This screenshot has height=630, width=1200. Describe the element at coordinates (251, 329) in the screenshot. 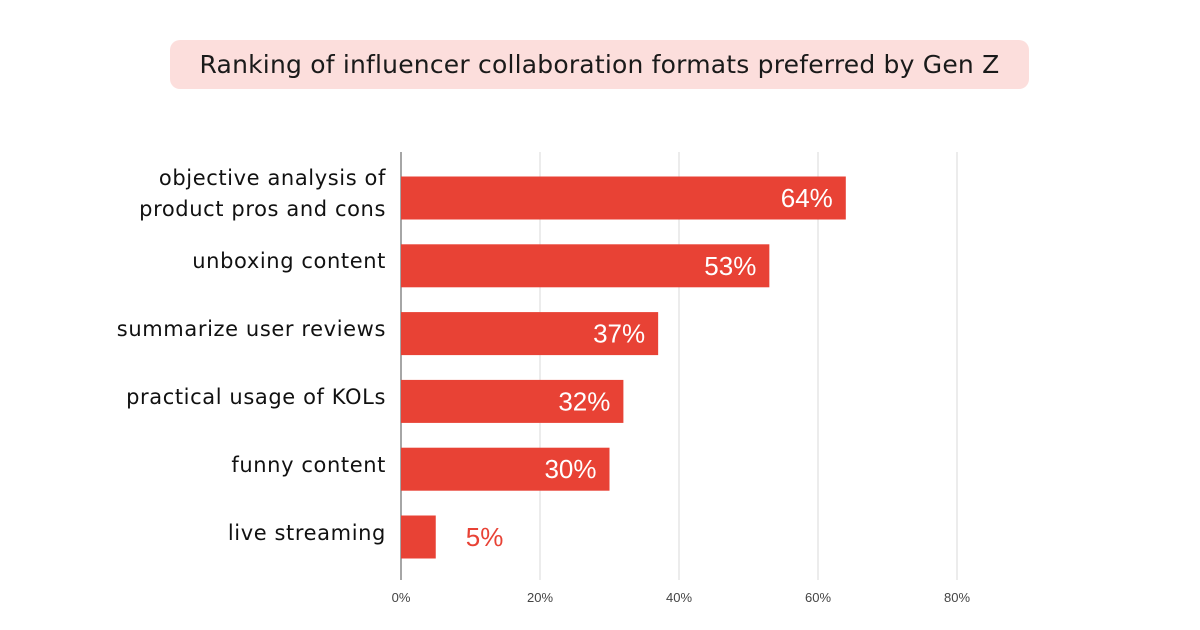

I see `category-label: summarize user reviews` at that location.